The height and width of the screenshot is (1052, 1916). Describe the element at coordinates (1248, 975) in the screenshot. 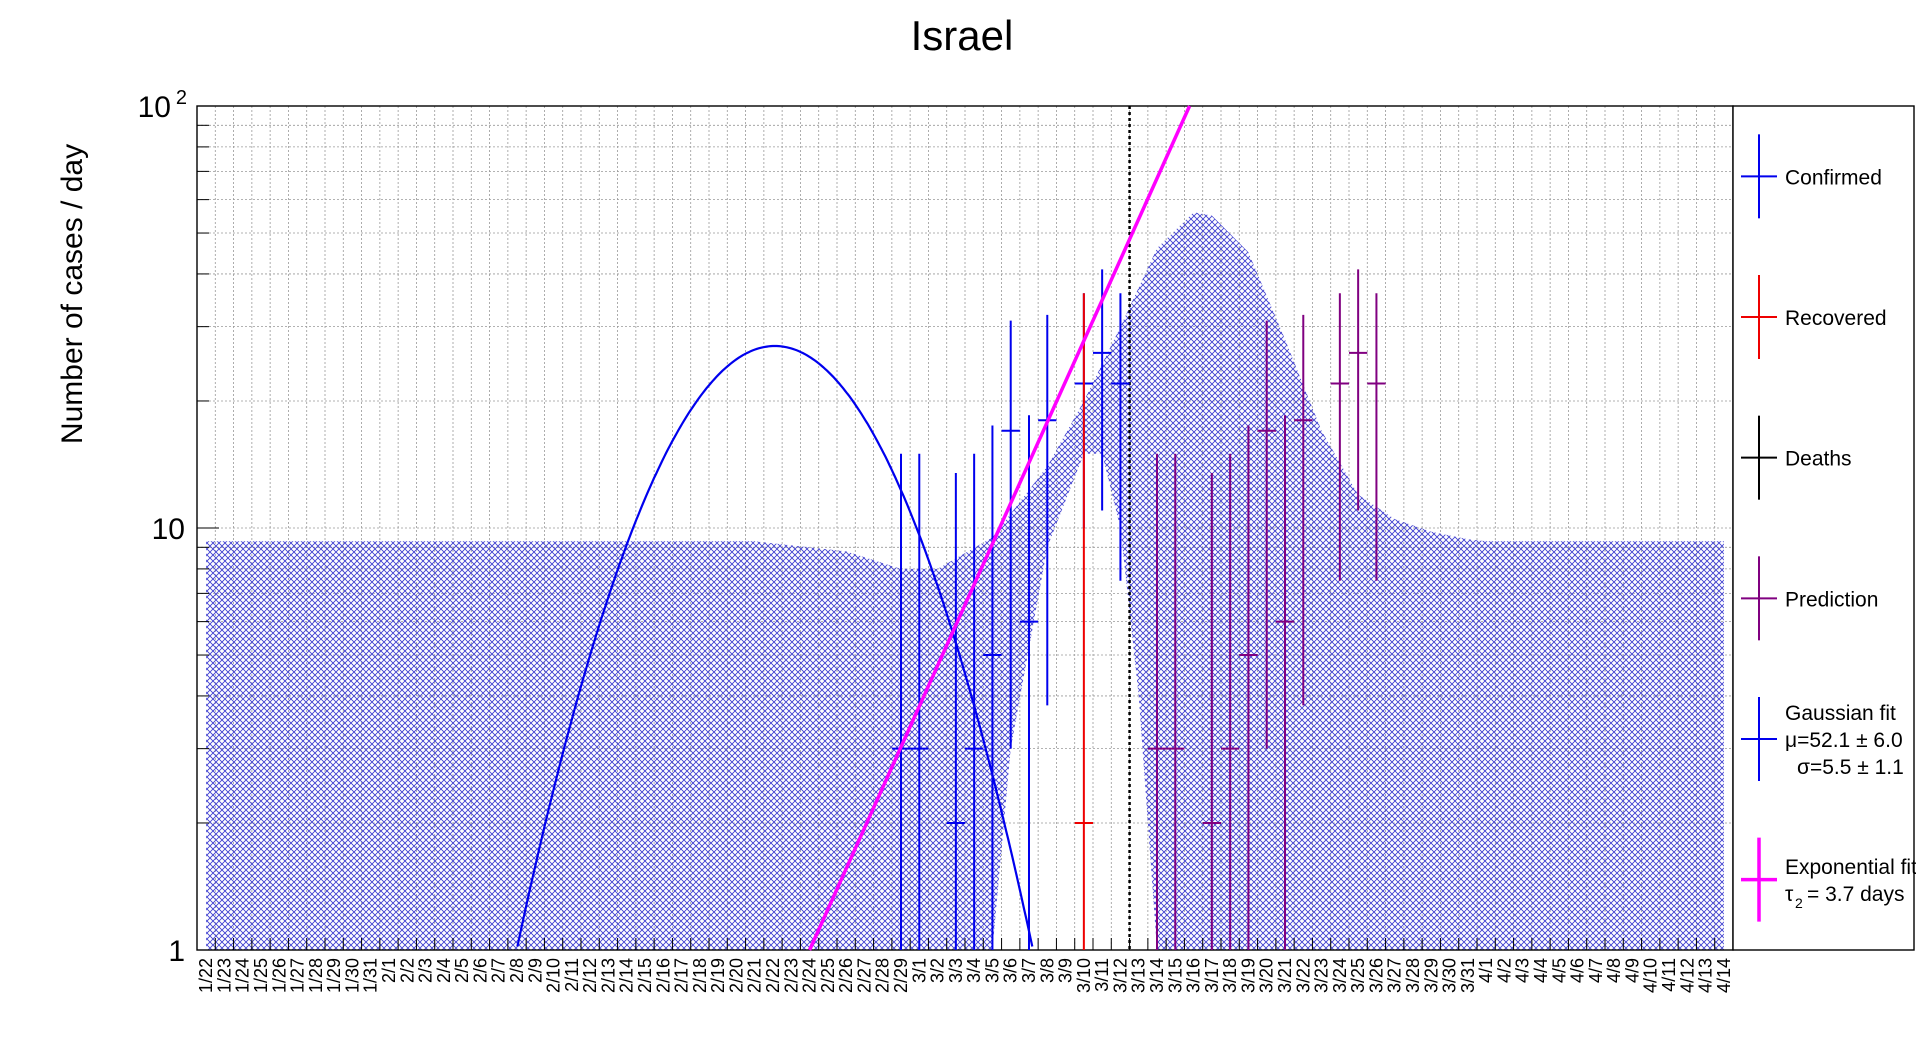

I see `x-tick-label: 3/19` at that location.